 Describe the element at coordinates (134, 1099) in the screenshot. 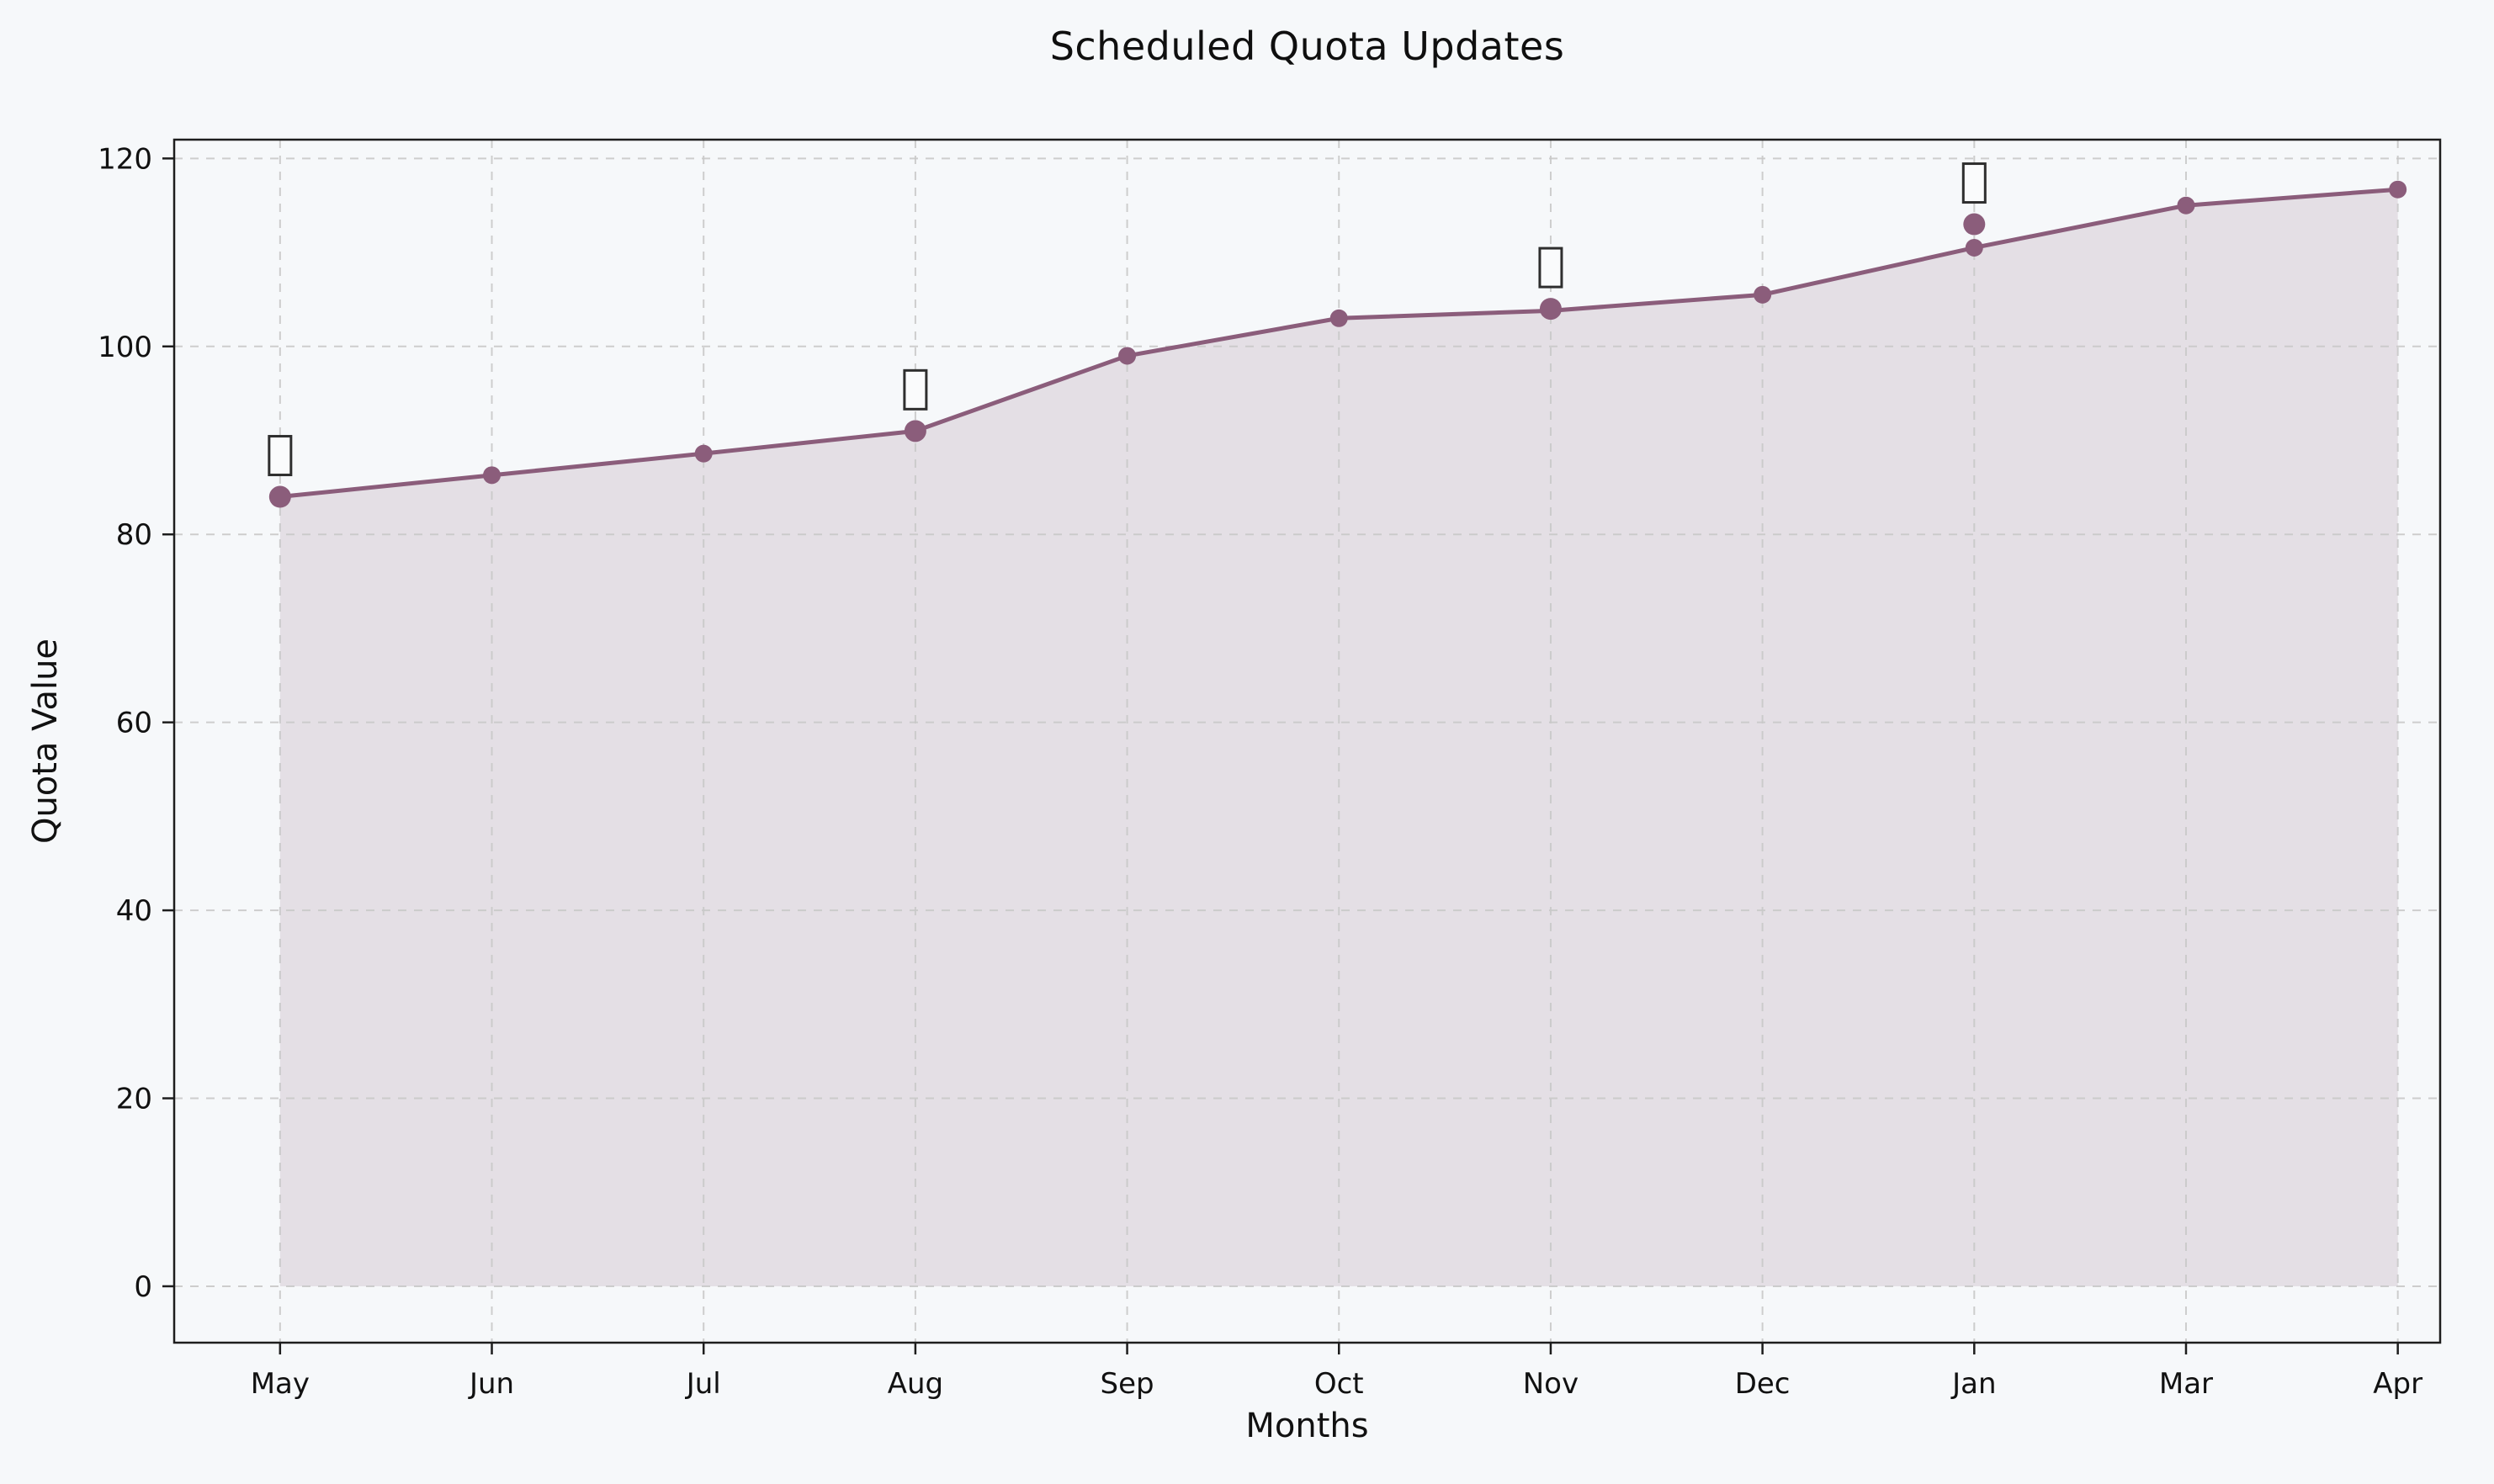

I see `y-tick-label: 20` at that location.